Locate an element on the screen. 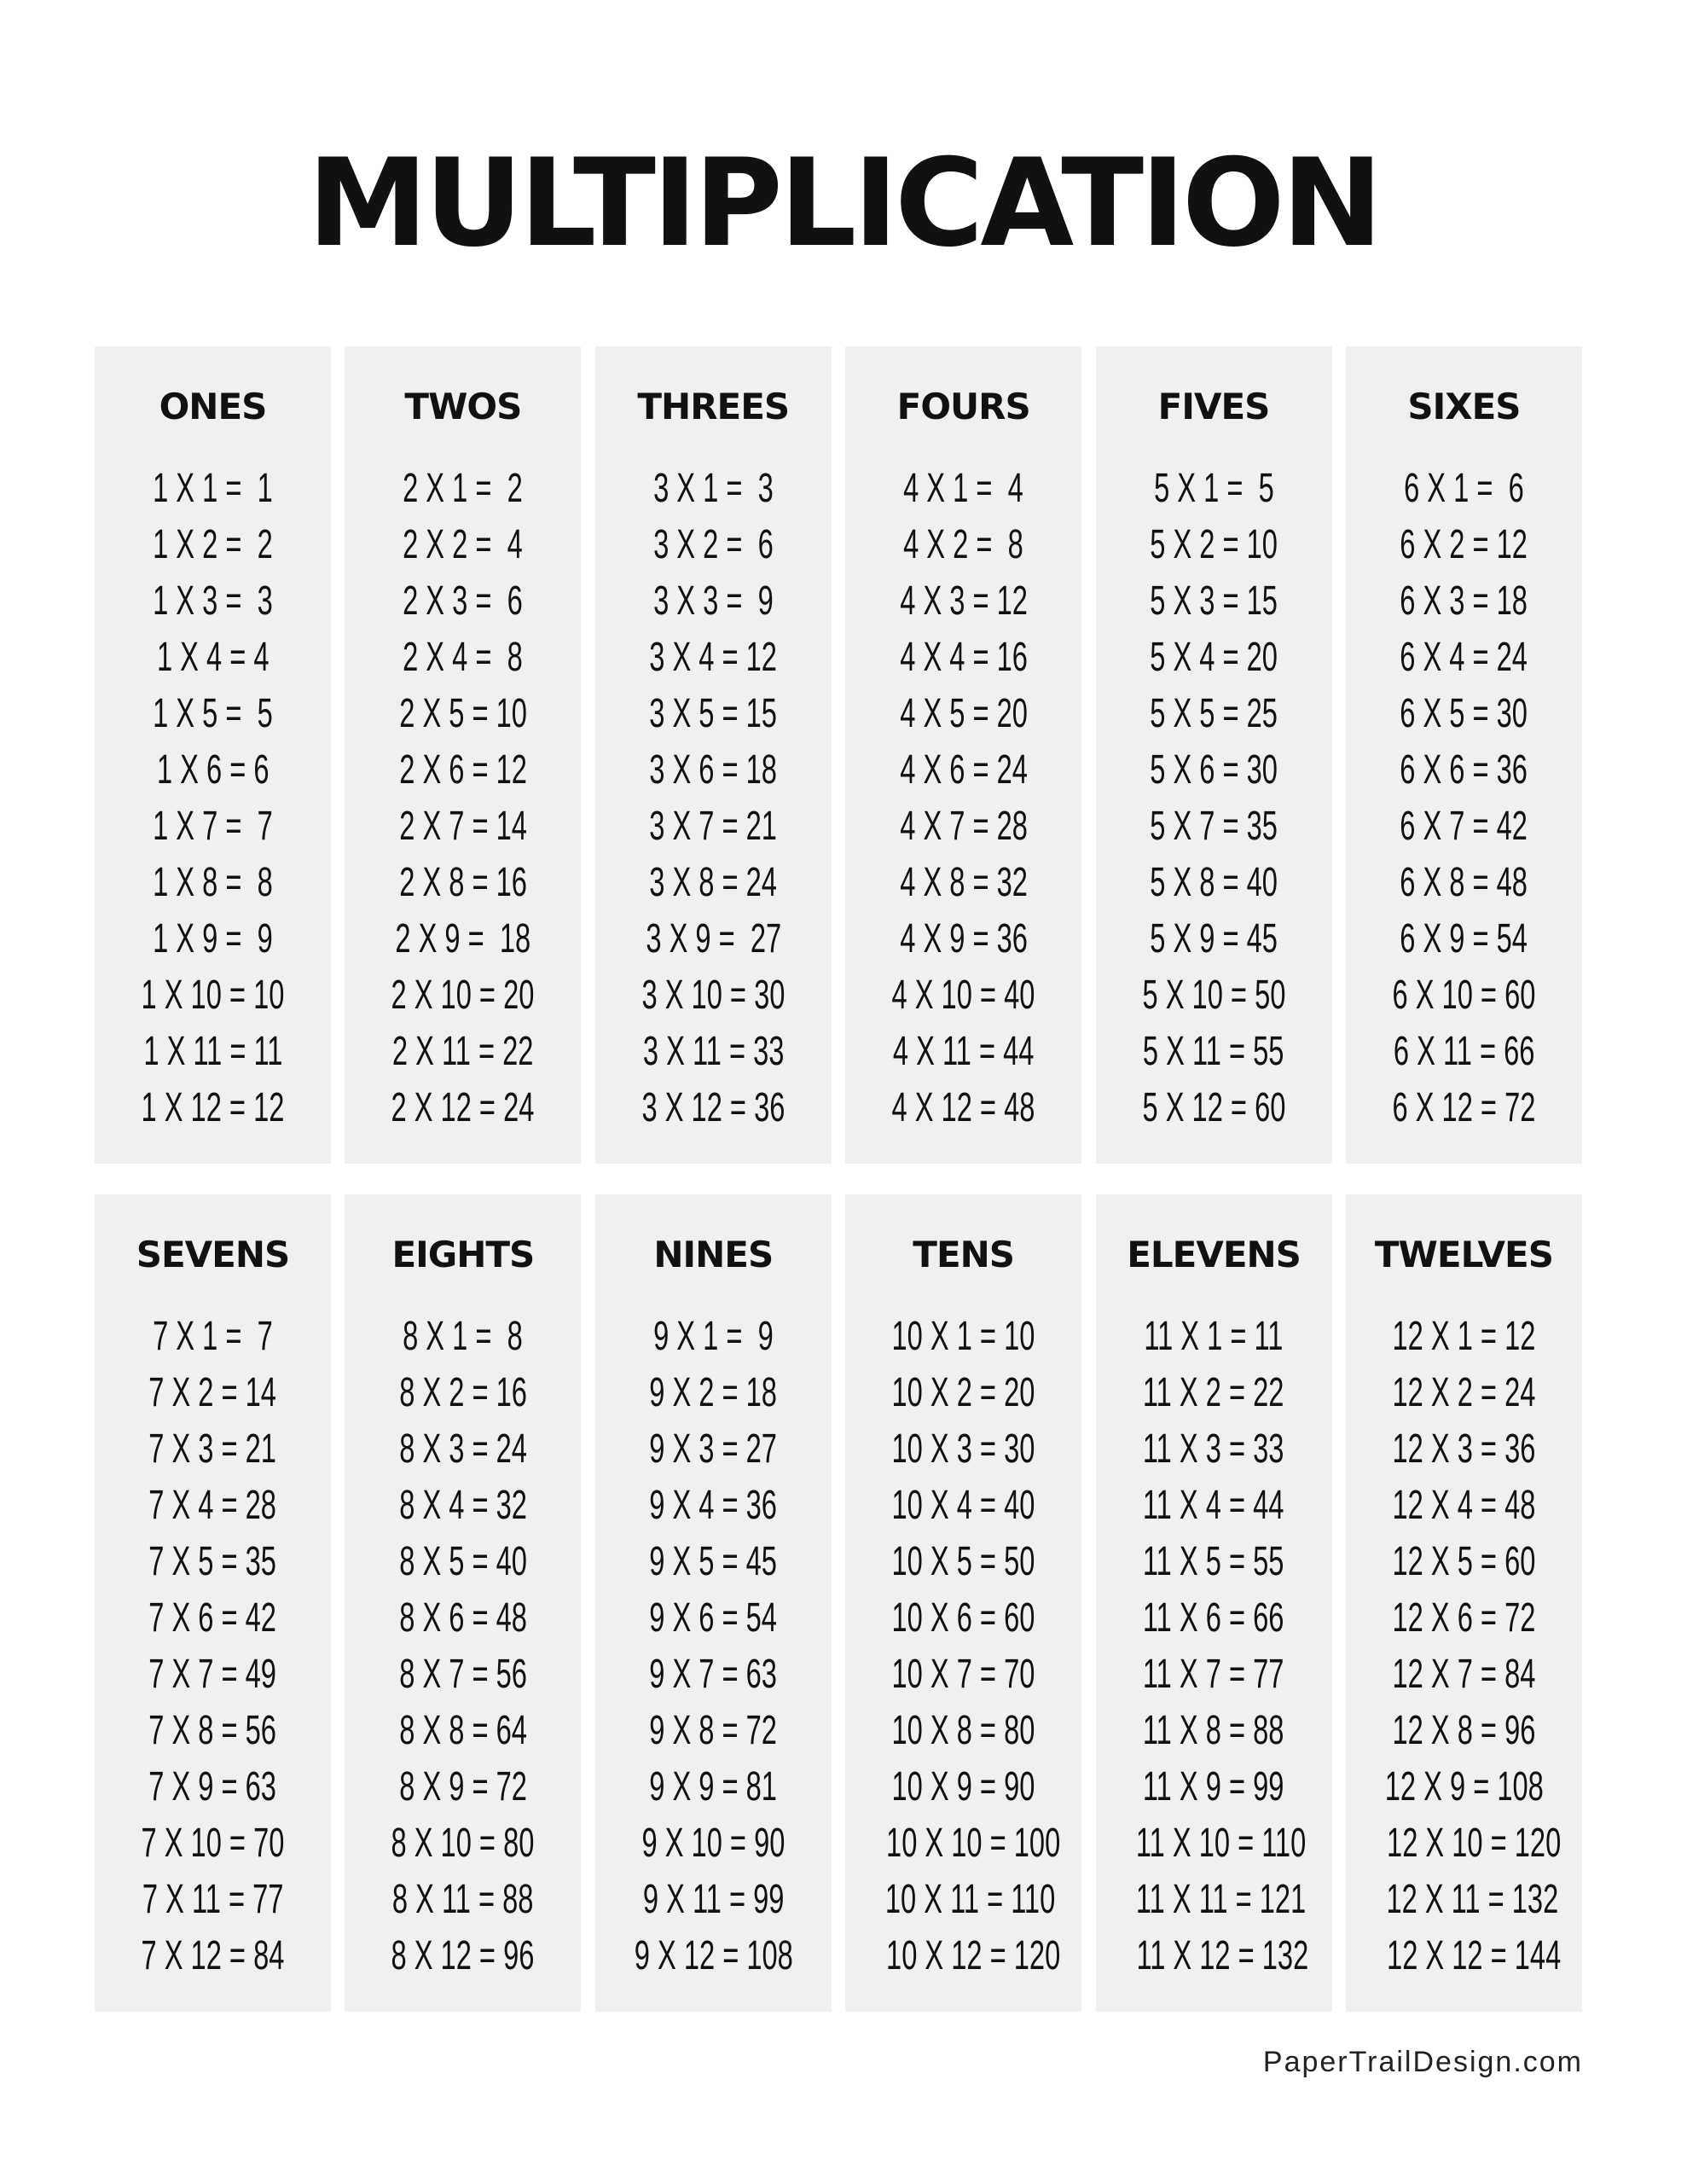 Image resolution: width=1687 pixels, height=2184 pixels. equation-text: 8 X 12 = 96 is located at coordinates (463, 1955).